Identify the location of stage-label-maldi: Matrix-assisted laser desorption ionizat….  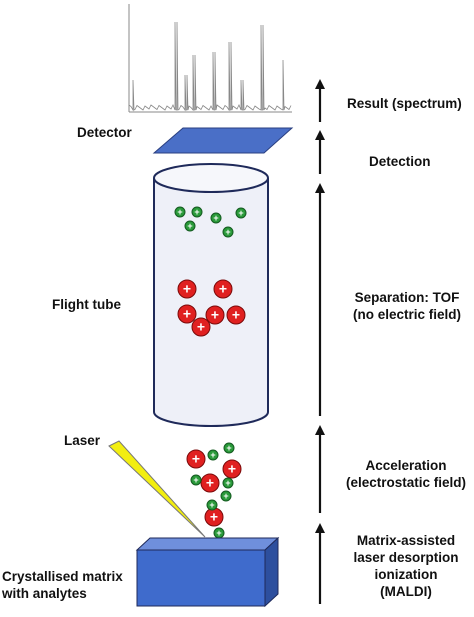
(406, 566).